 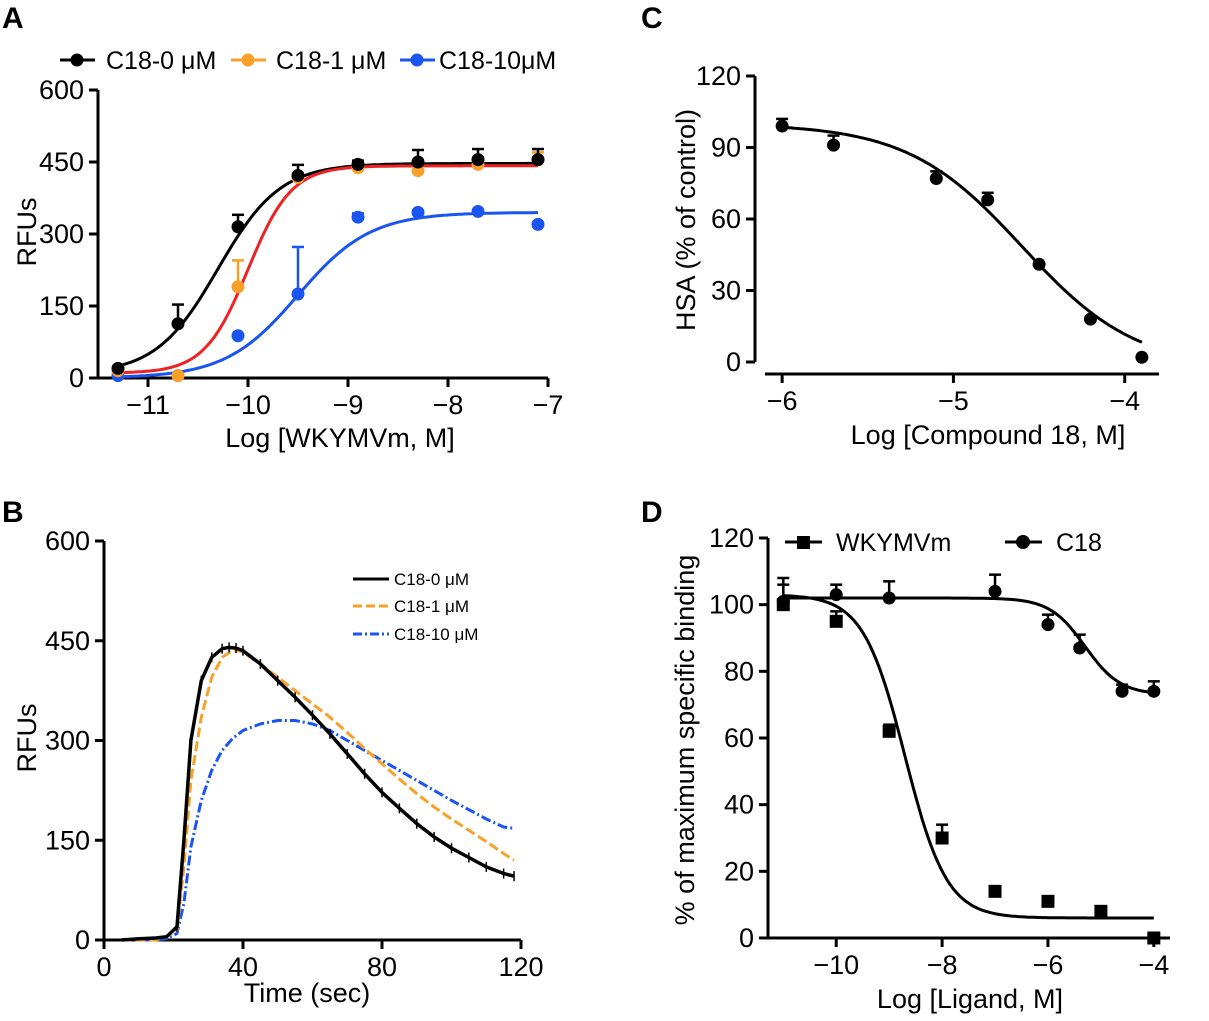 I want to click on legend-label-c18: C18, so click(x=1079, y=543).